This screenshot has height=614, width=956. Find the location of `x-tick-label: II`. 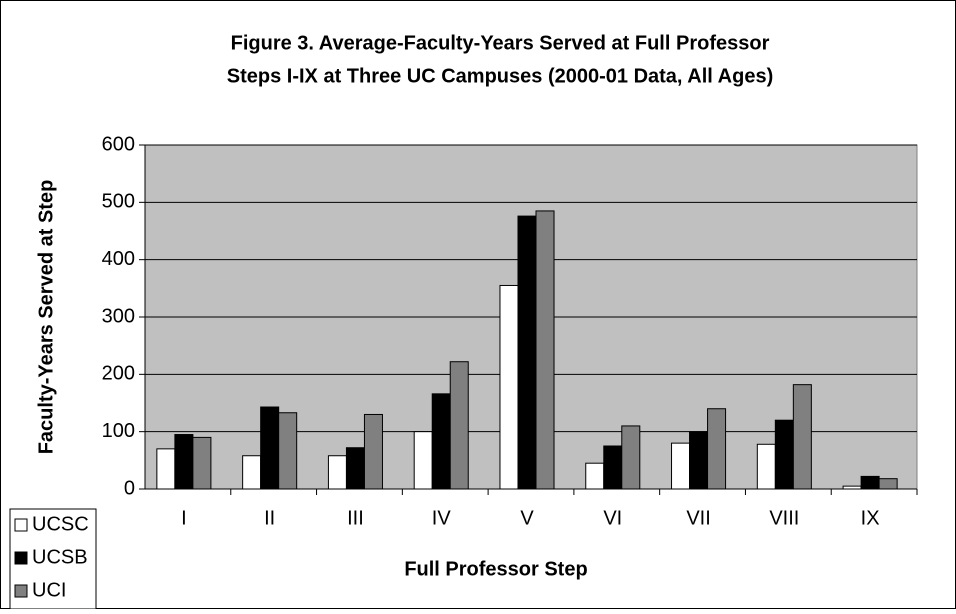

x-tick-label: II is located at coordinates (269, 518).